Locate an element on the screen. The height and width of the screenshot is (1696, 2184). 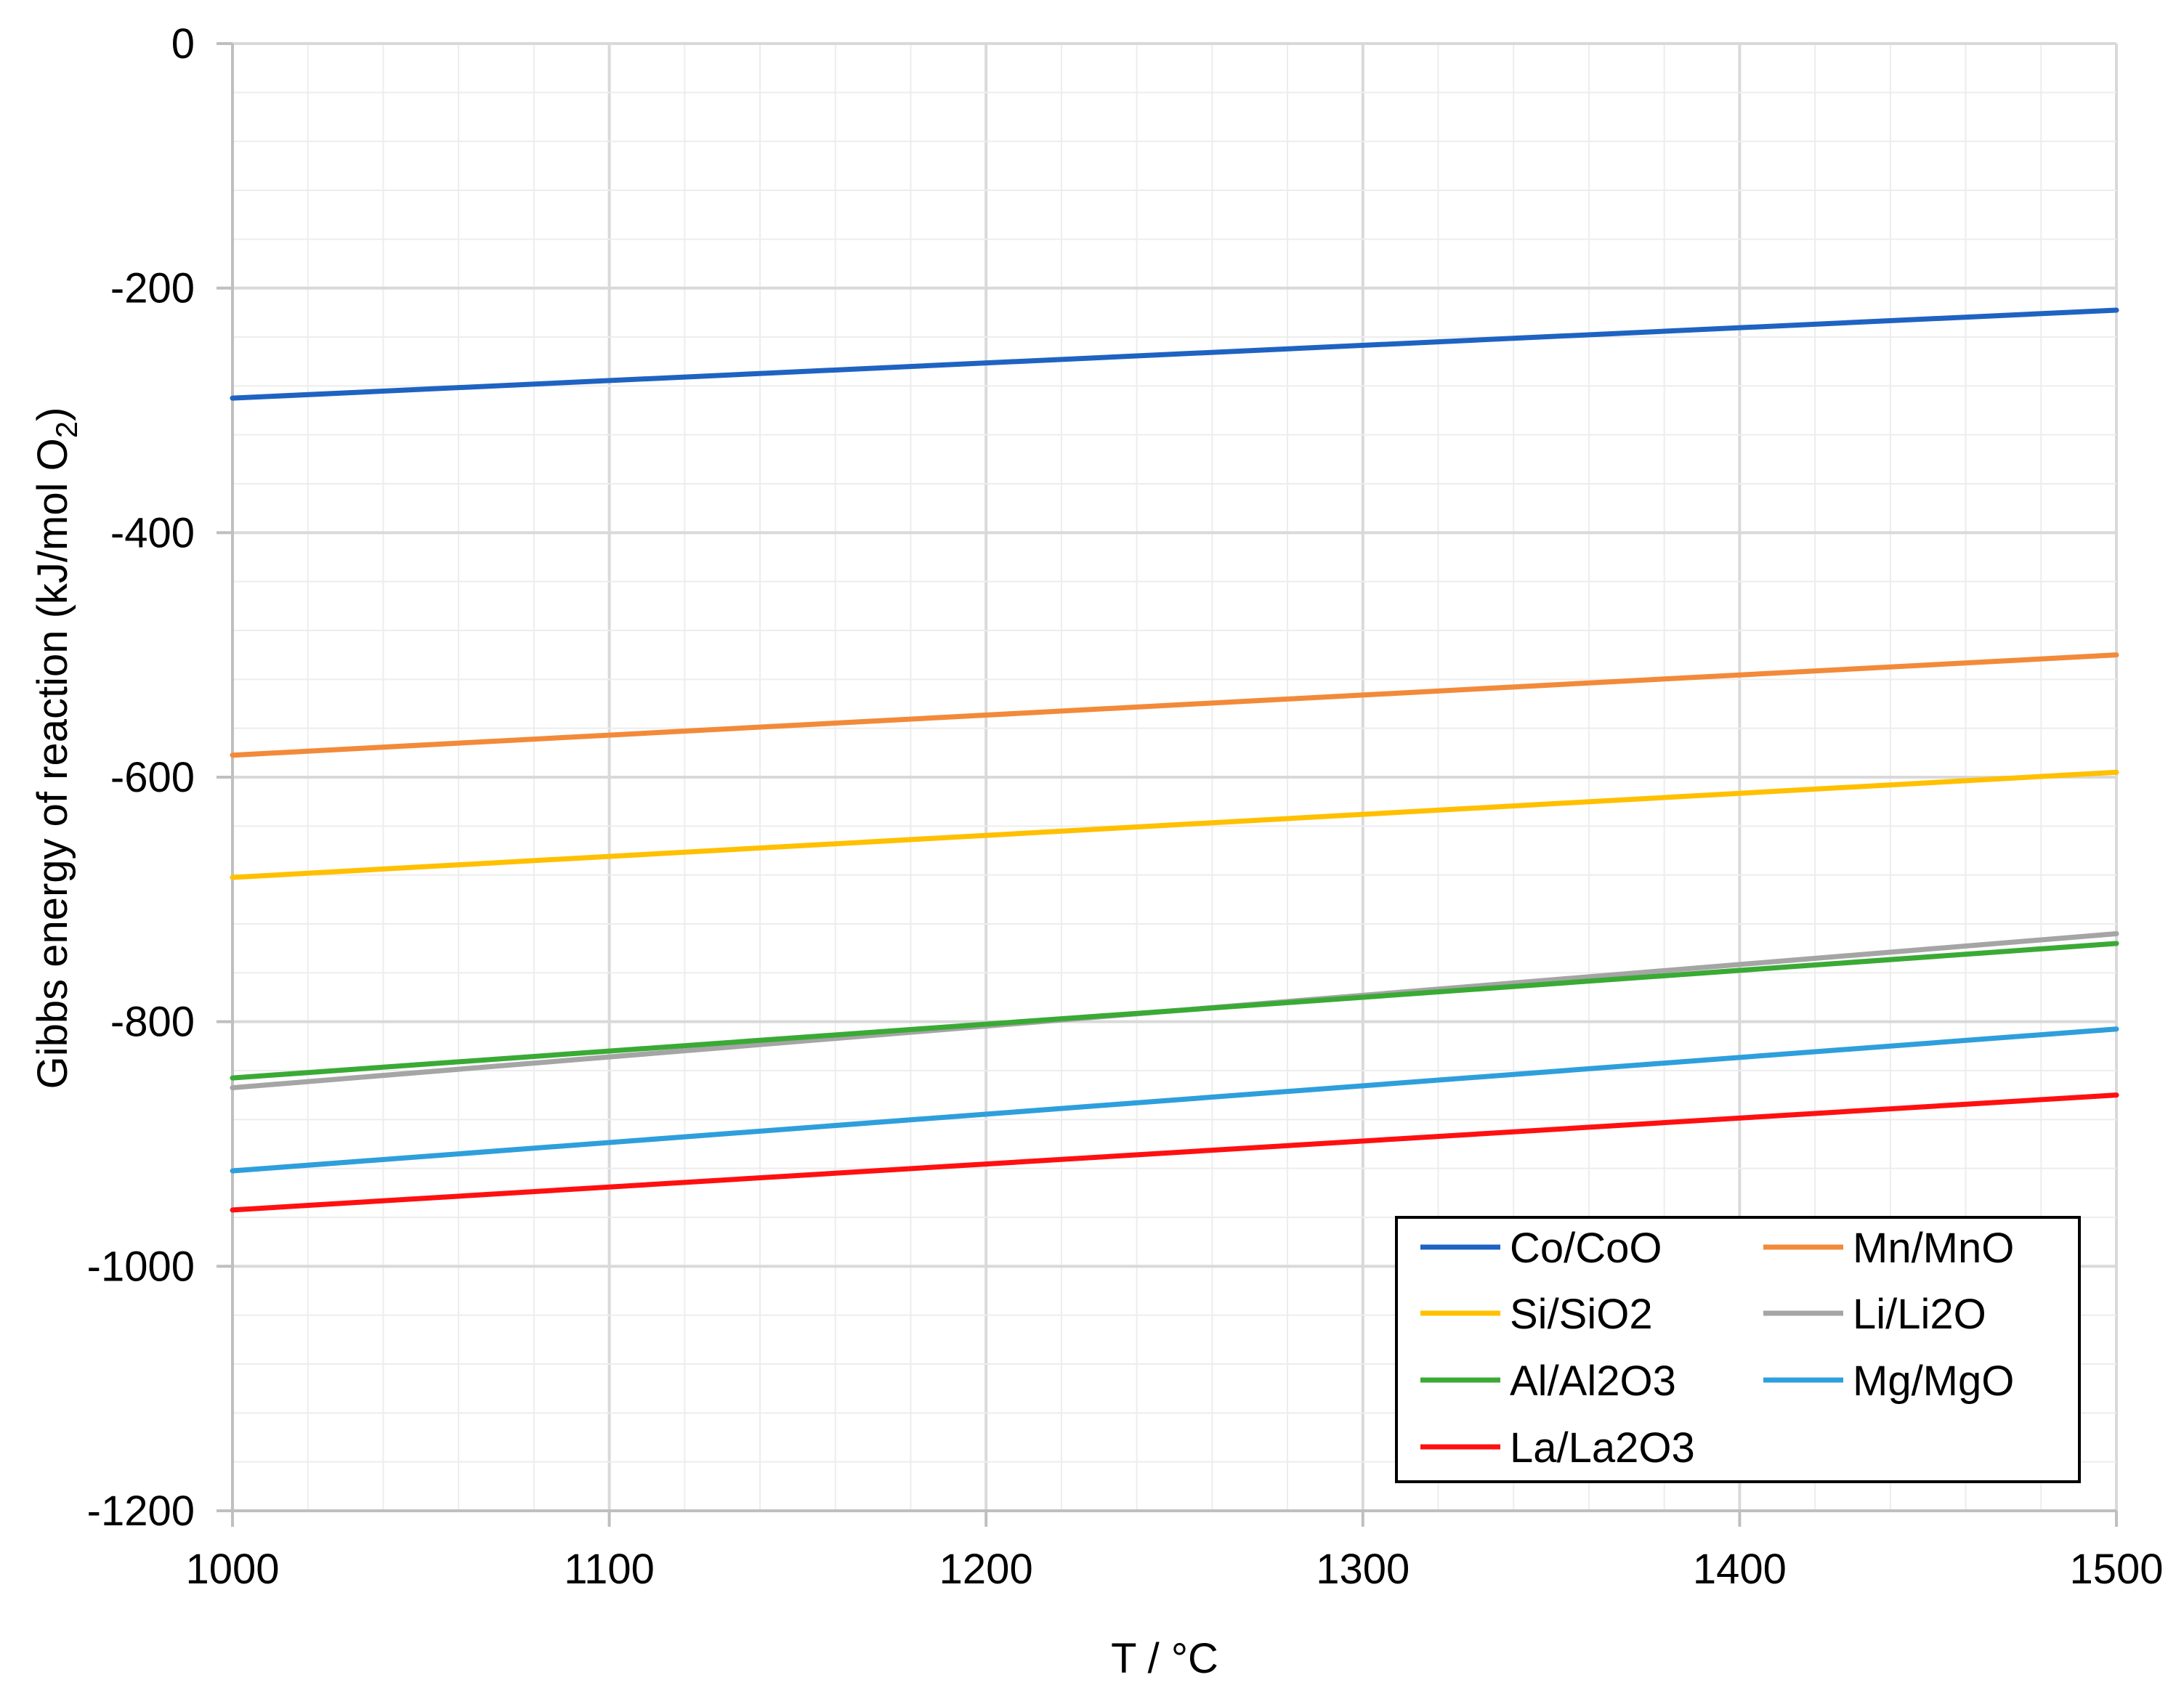
y-tick-label: 0 is located at coordinates (183, 44).